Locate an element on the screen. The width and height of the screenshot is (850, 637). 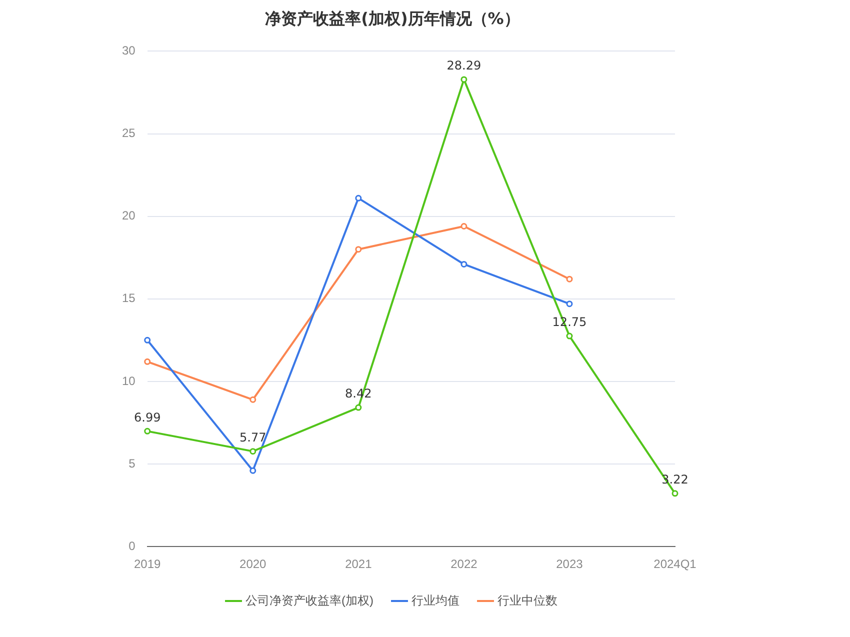
legend-label: 行业均值 is located at coordinates (435, 600).